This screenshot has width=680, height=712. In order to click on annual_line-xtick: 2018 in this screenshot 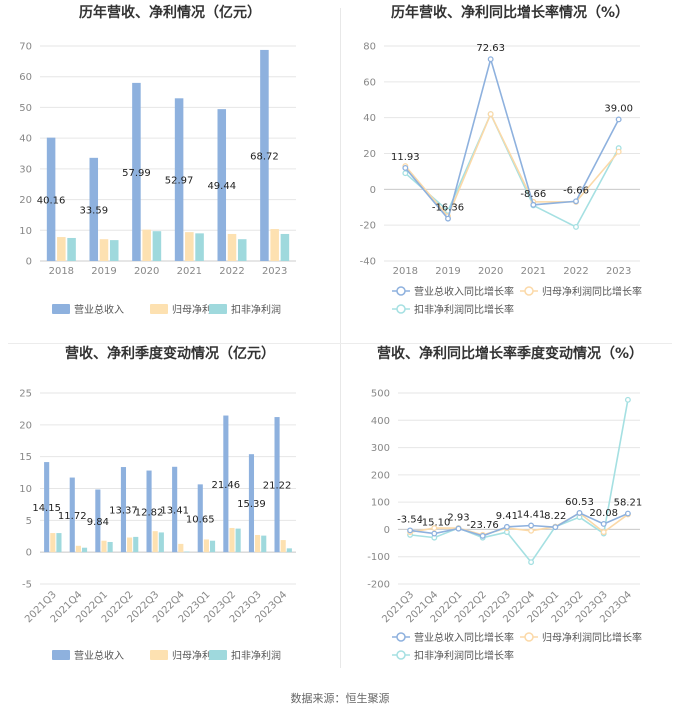, I will do `click(405, 271)`.